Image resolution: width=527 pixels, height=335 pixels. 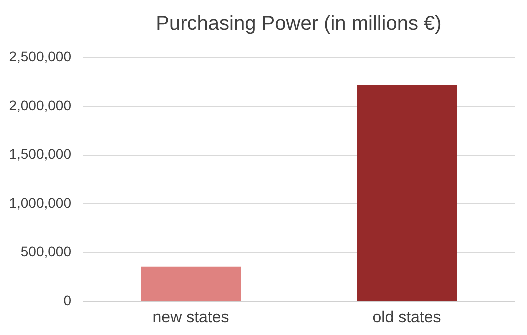 What do you see at coordinates (299, 24) in the screenshot?
I see `chart-title: Purchasing Power (in millions €)` at bounding box center [299, 24].